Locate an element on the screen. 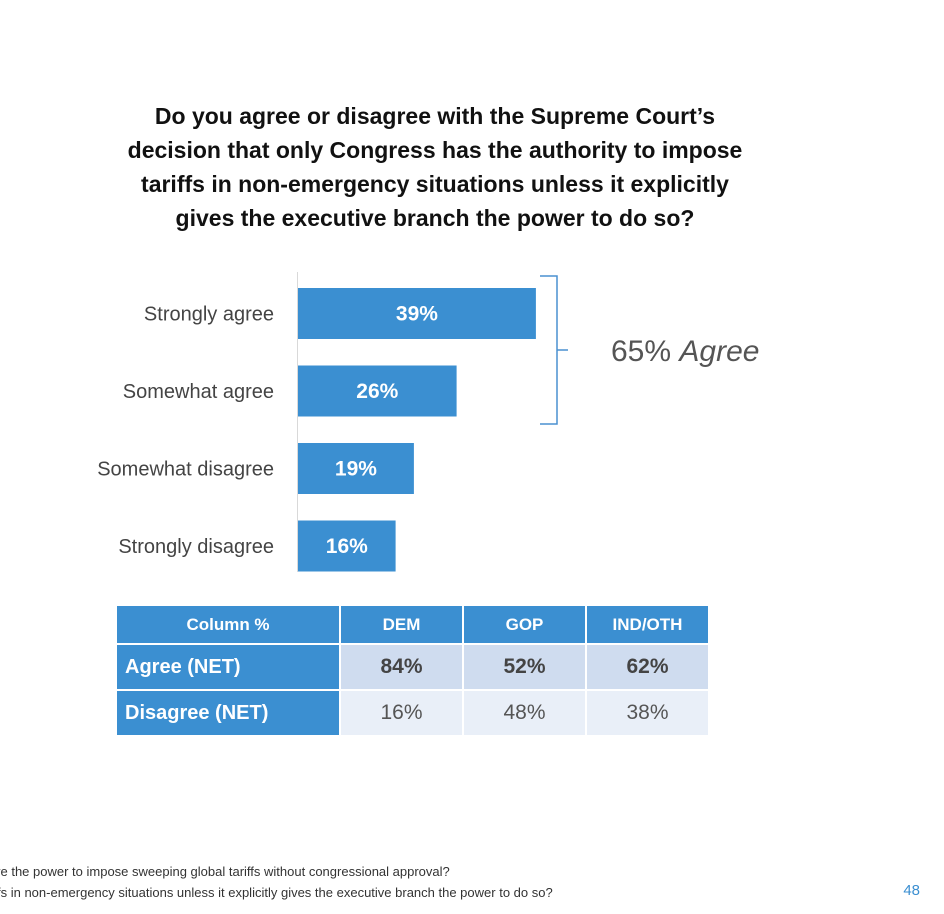  category-label: Strongly disagree is located at coordinates (196, 547).